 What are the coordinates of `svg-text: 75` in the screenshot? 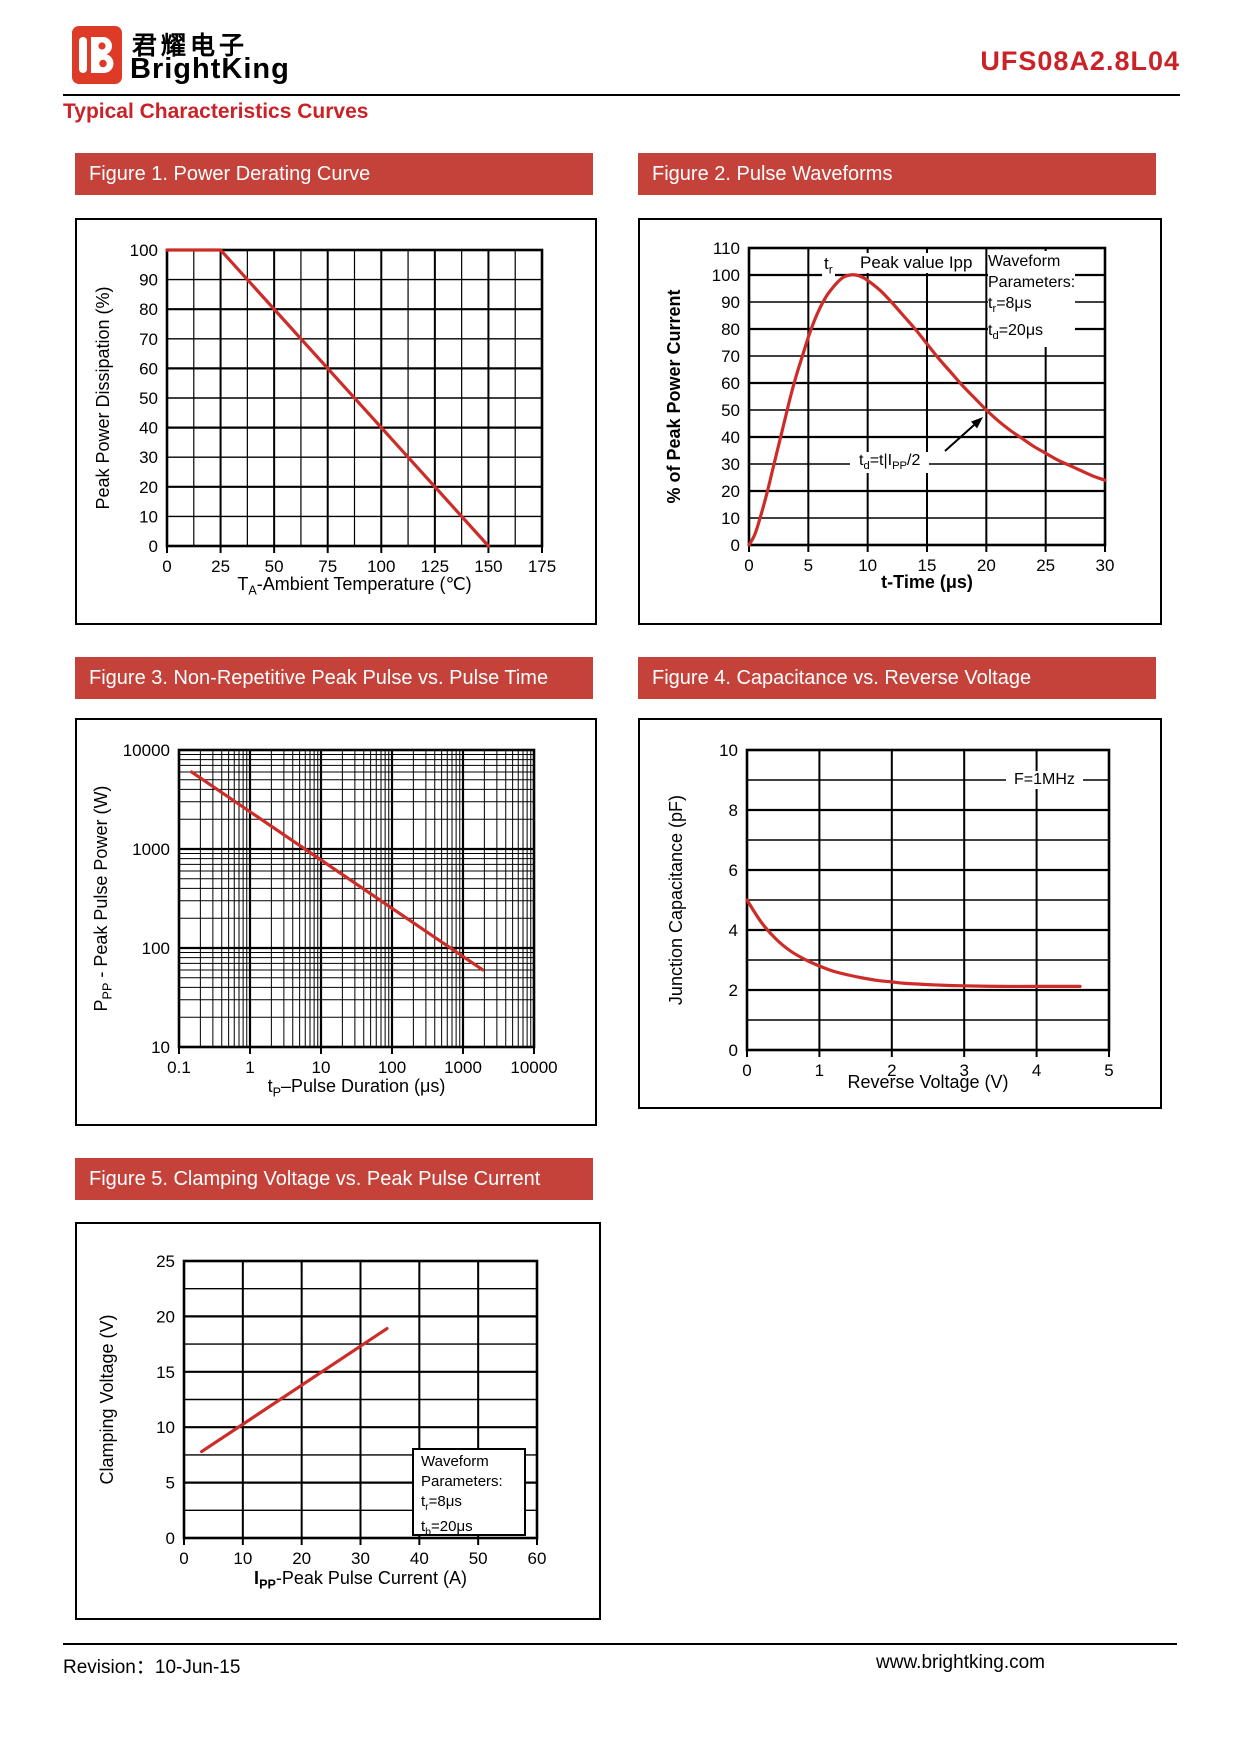 It's located at (327, 566).